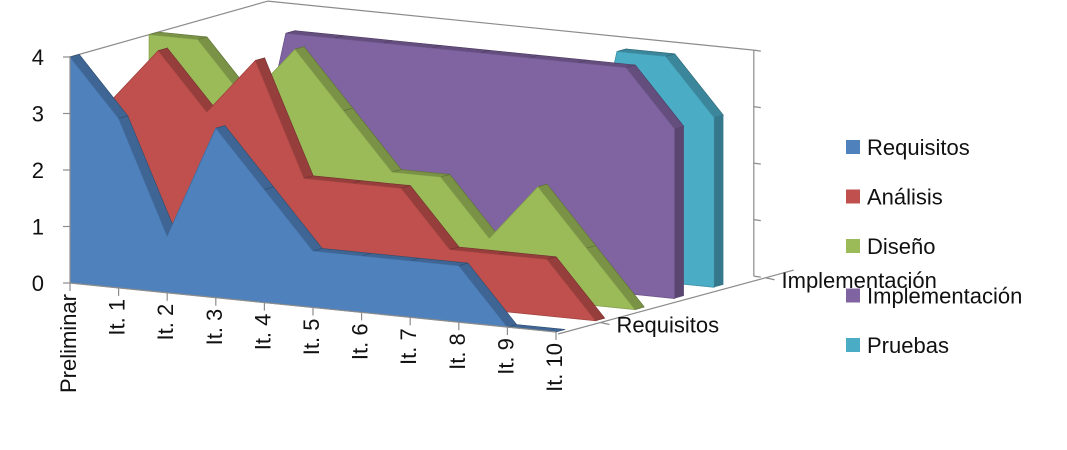  What do you see at coordinates (554, 367) in the screenshot?
I see `x-tick-label: It. 10` at bounding box center [554, 367].